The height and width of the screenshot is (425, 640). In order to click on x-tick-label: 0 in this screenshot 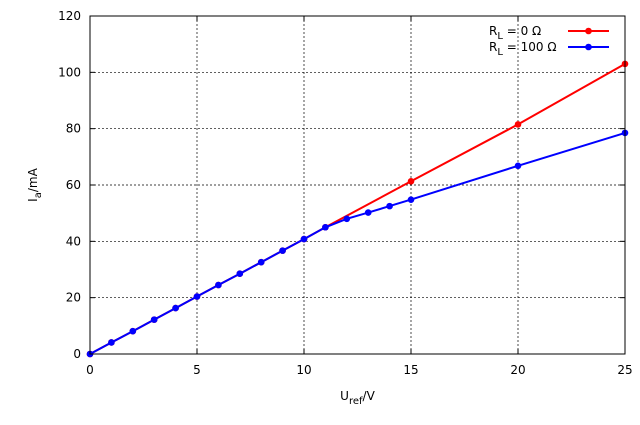, I will do `click(90, 370)`.